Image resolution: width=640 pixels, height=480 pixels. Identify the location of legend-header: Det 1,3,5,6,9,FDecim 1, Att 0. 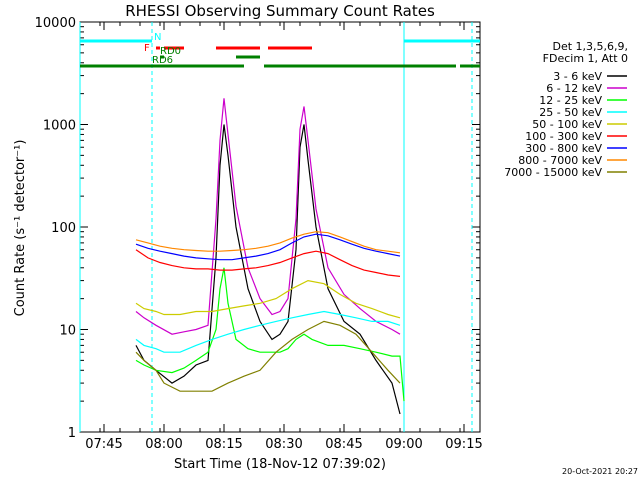
(585, 52).